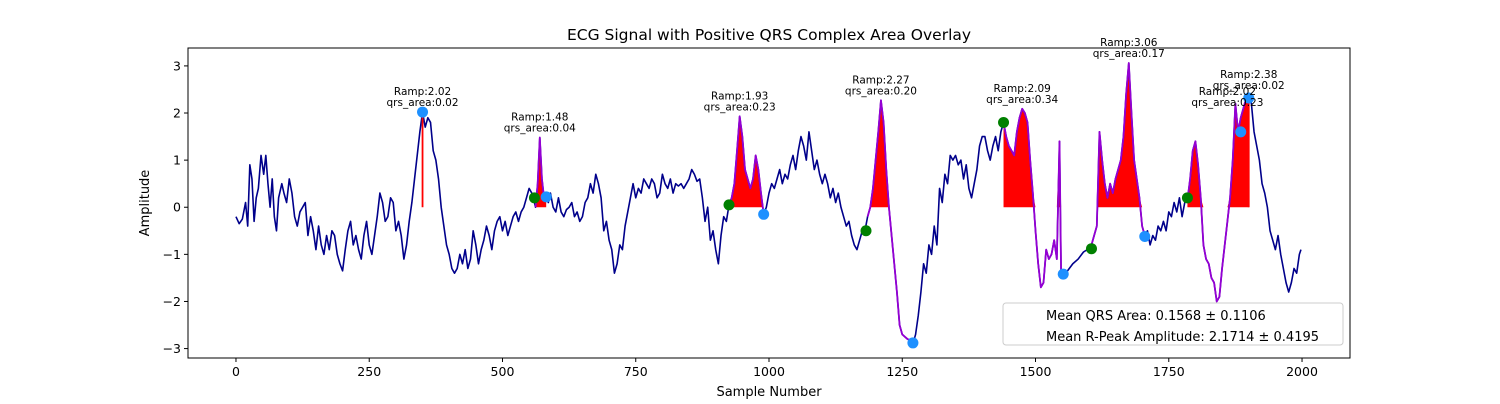 This screenshot has height=404, width=1500. What do you see at coordinates (369, 371) in the screenshot?
I see `x-tick-label: 250` at bounding box center [369, 371].